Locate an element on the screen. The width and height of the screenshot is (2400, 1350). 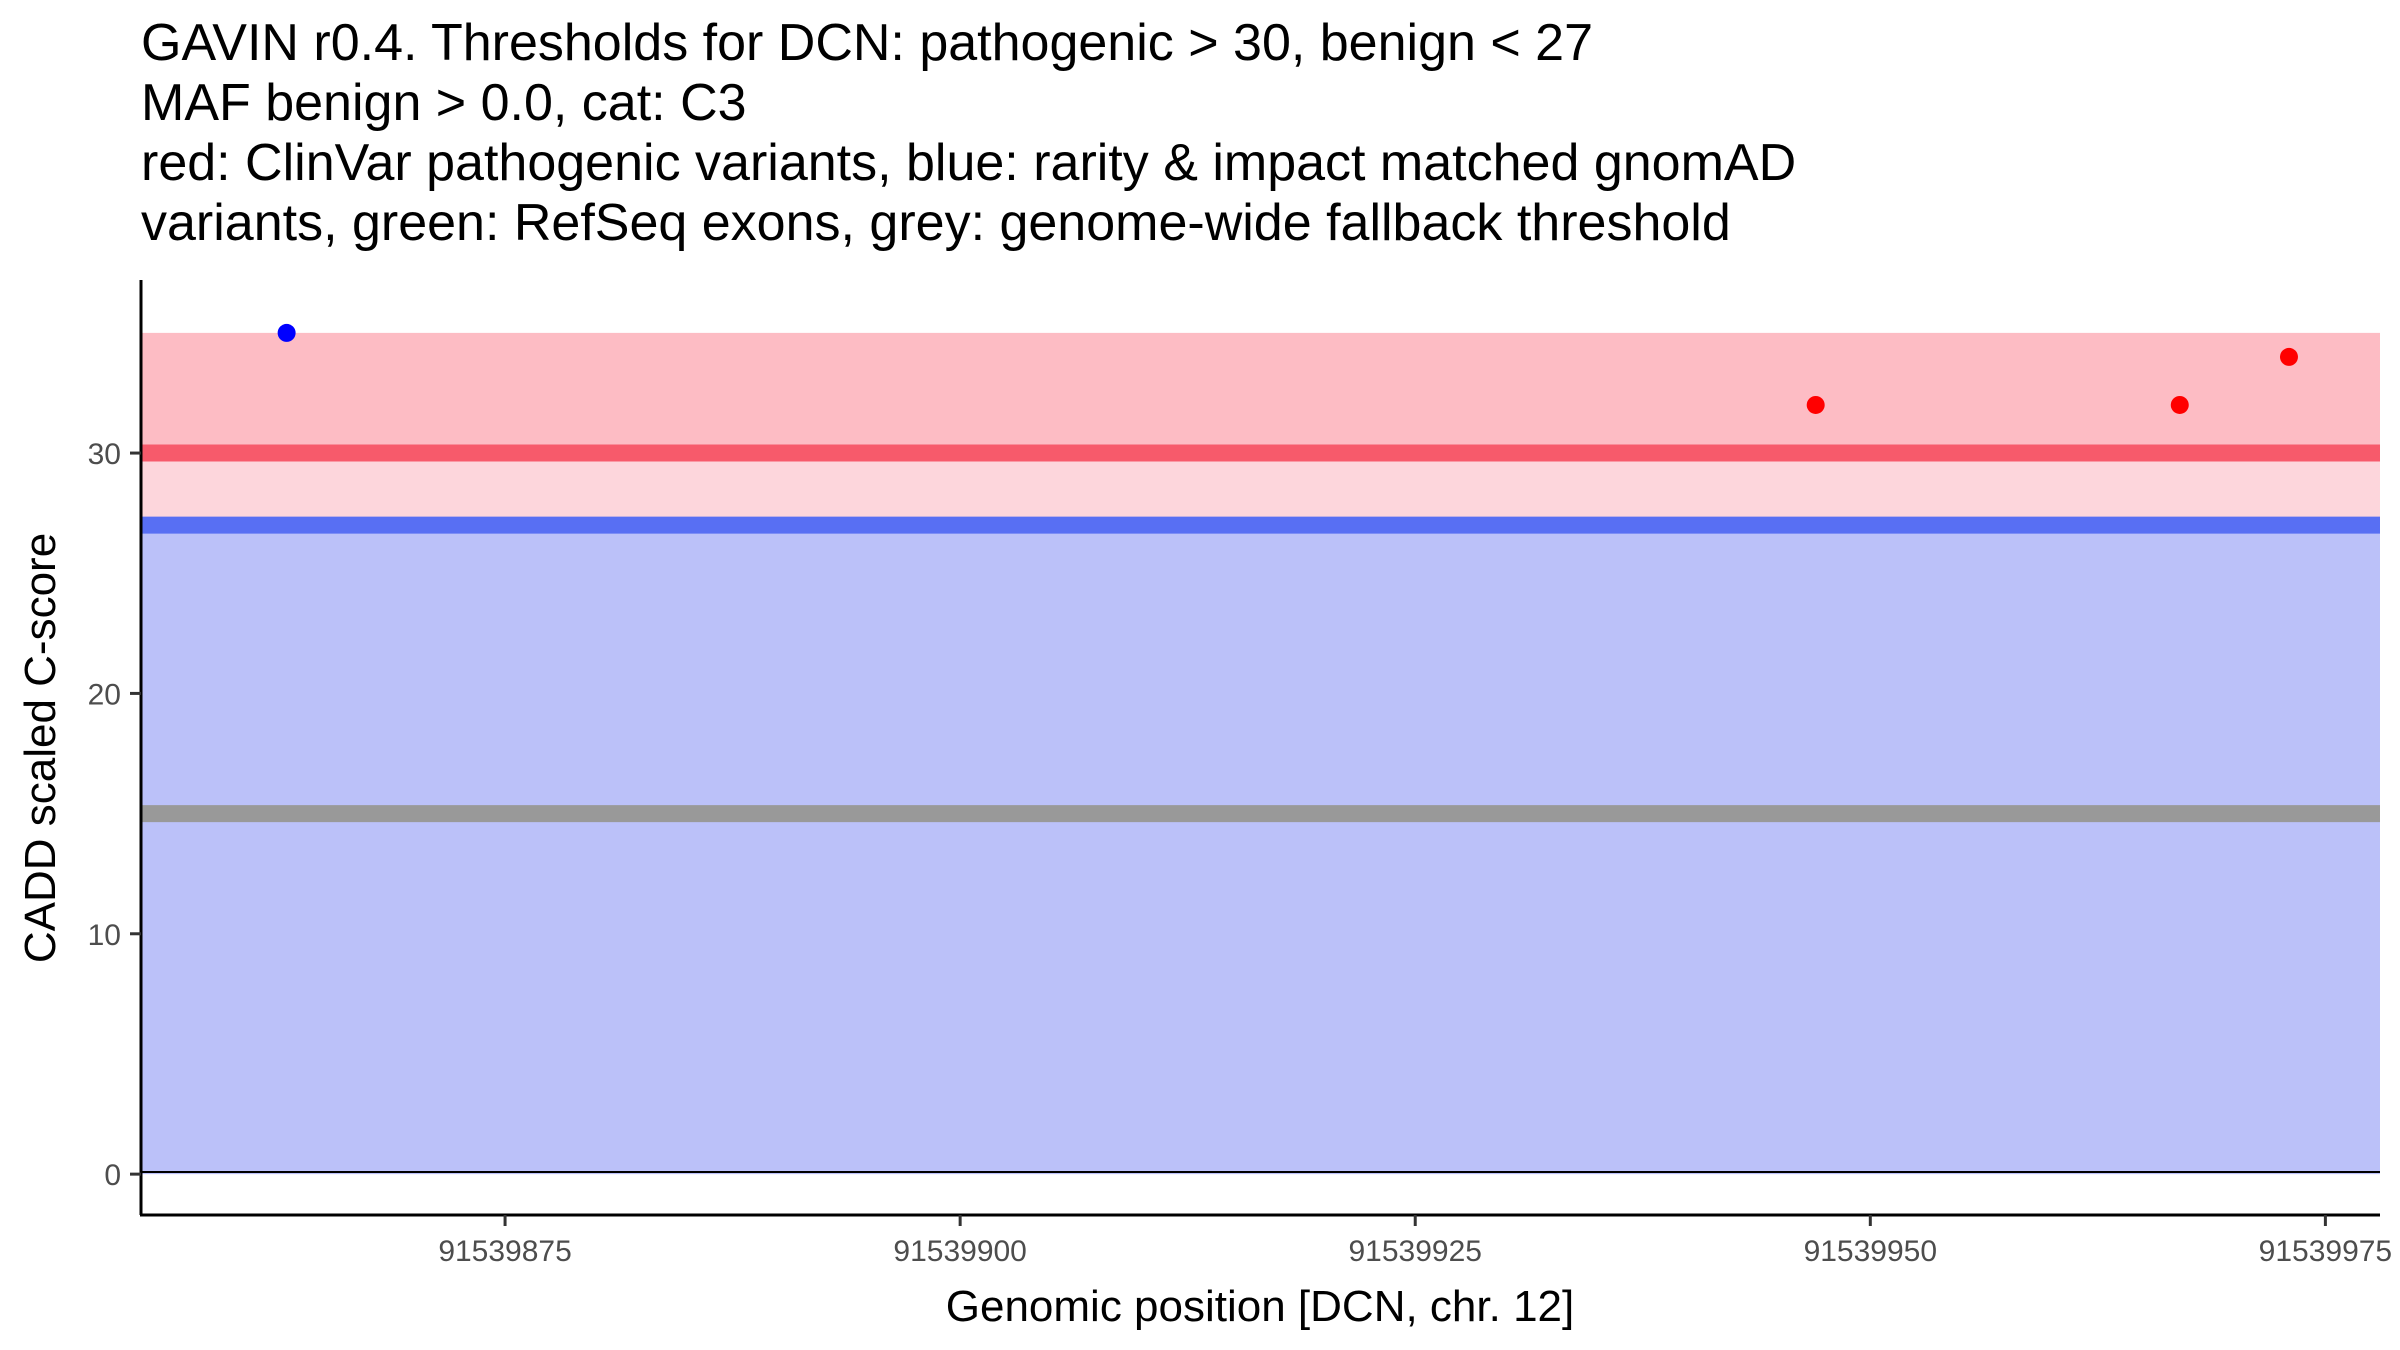
x-tick-label-2: 91539900 is located at coordinates (959, 1251).